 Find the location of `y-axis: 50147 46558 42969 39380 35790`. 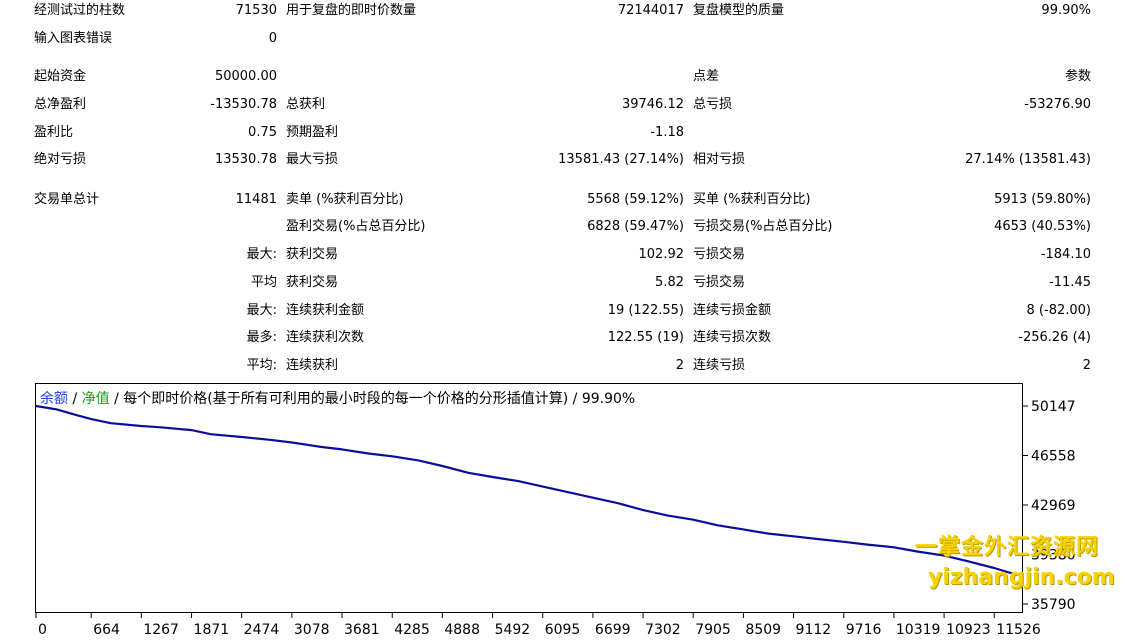

y-axis: 50147 46558 42969 39380 35790 is located at coordinates (1049, 506).